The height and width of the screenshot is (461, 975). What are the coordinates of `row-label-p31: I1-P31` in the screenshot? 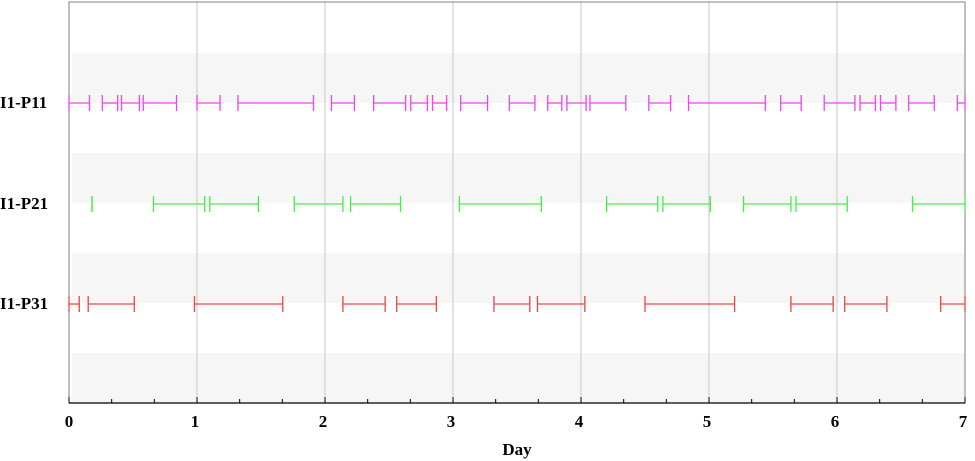 It's located at (24, 303).